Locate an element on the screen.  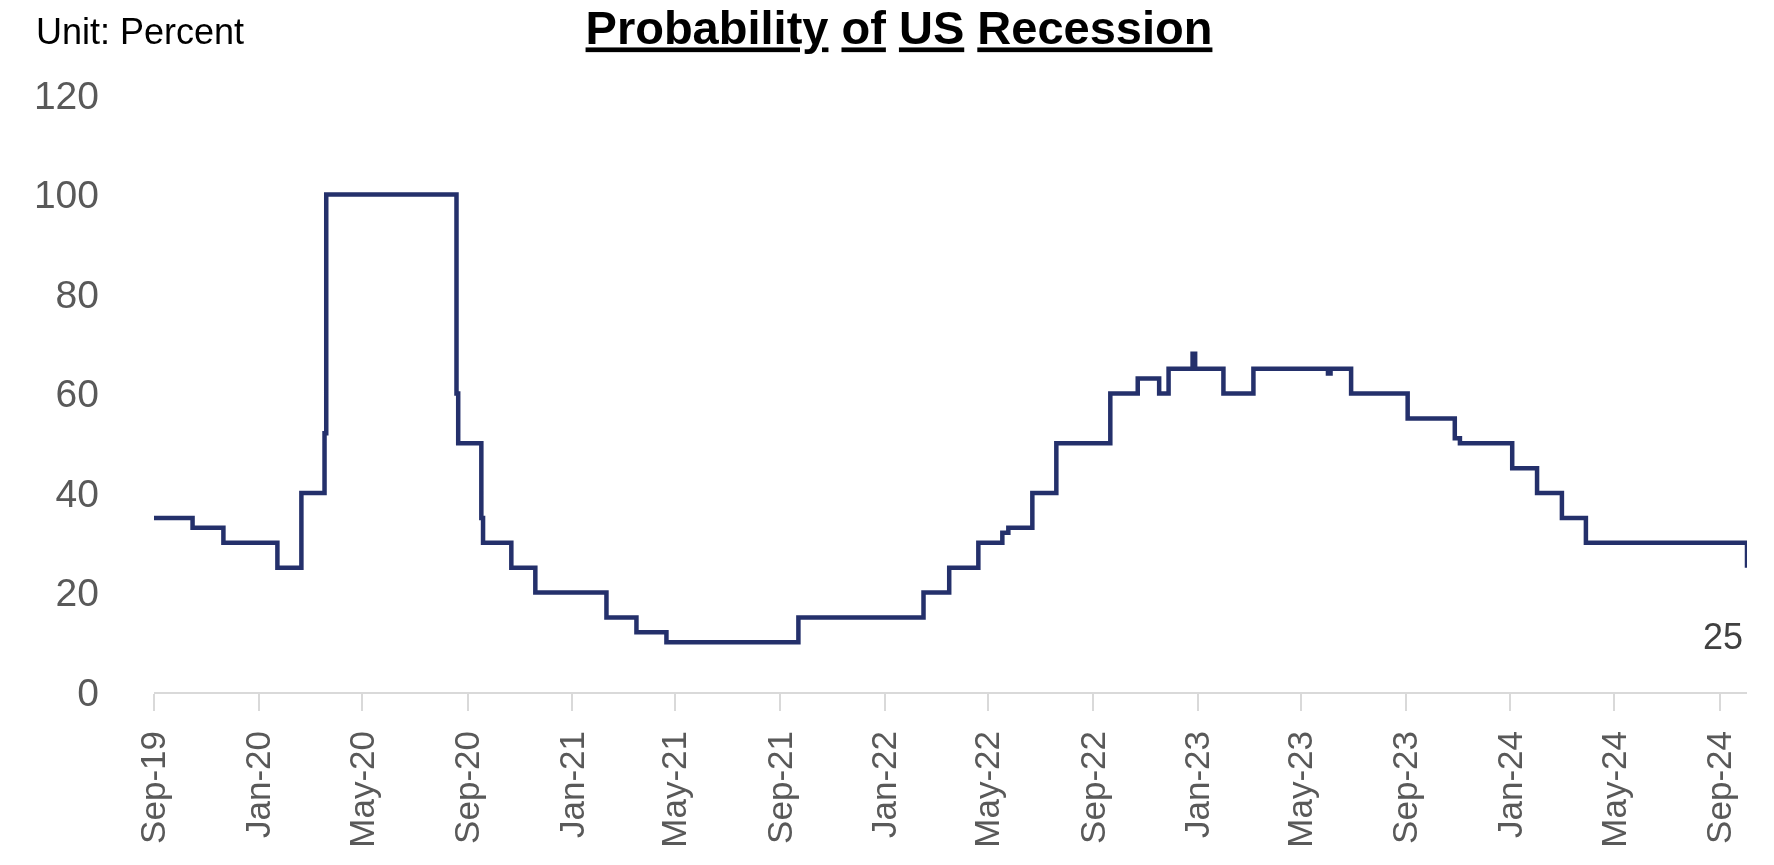
x-tick-label: Sep-21 is located at coordinates (779, 787).